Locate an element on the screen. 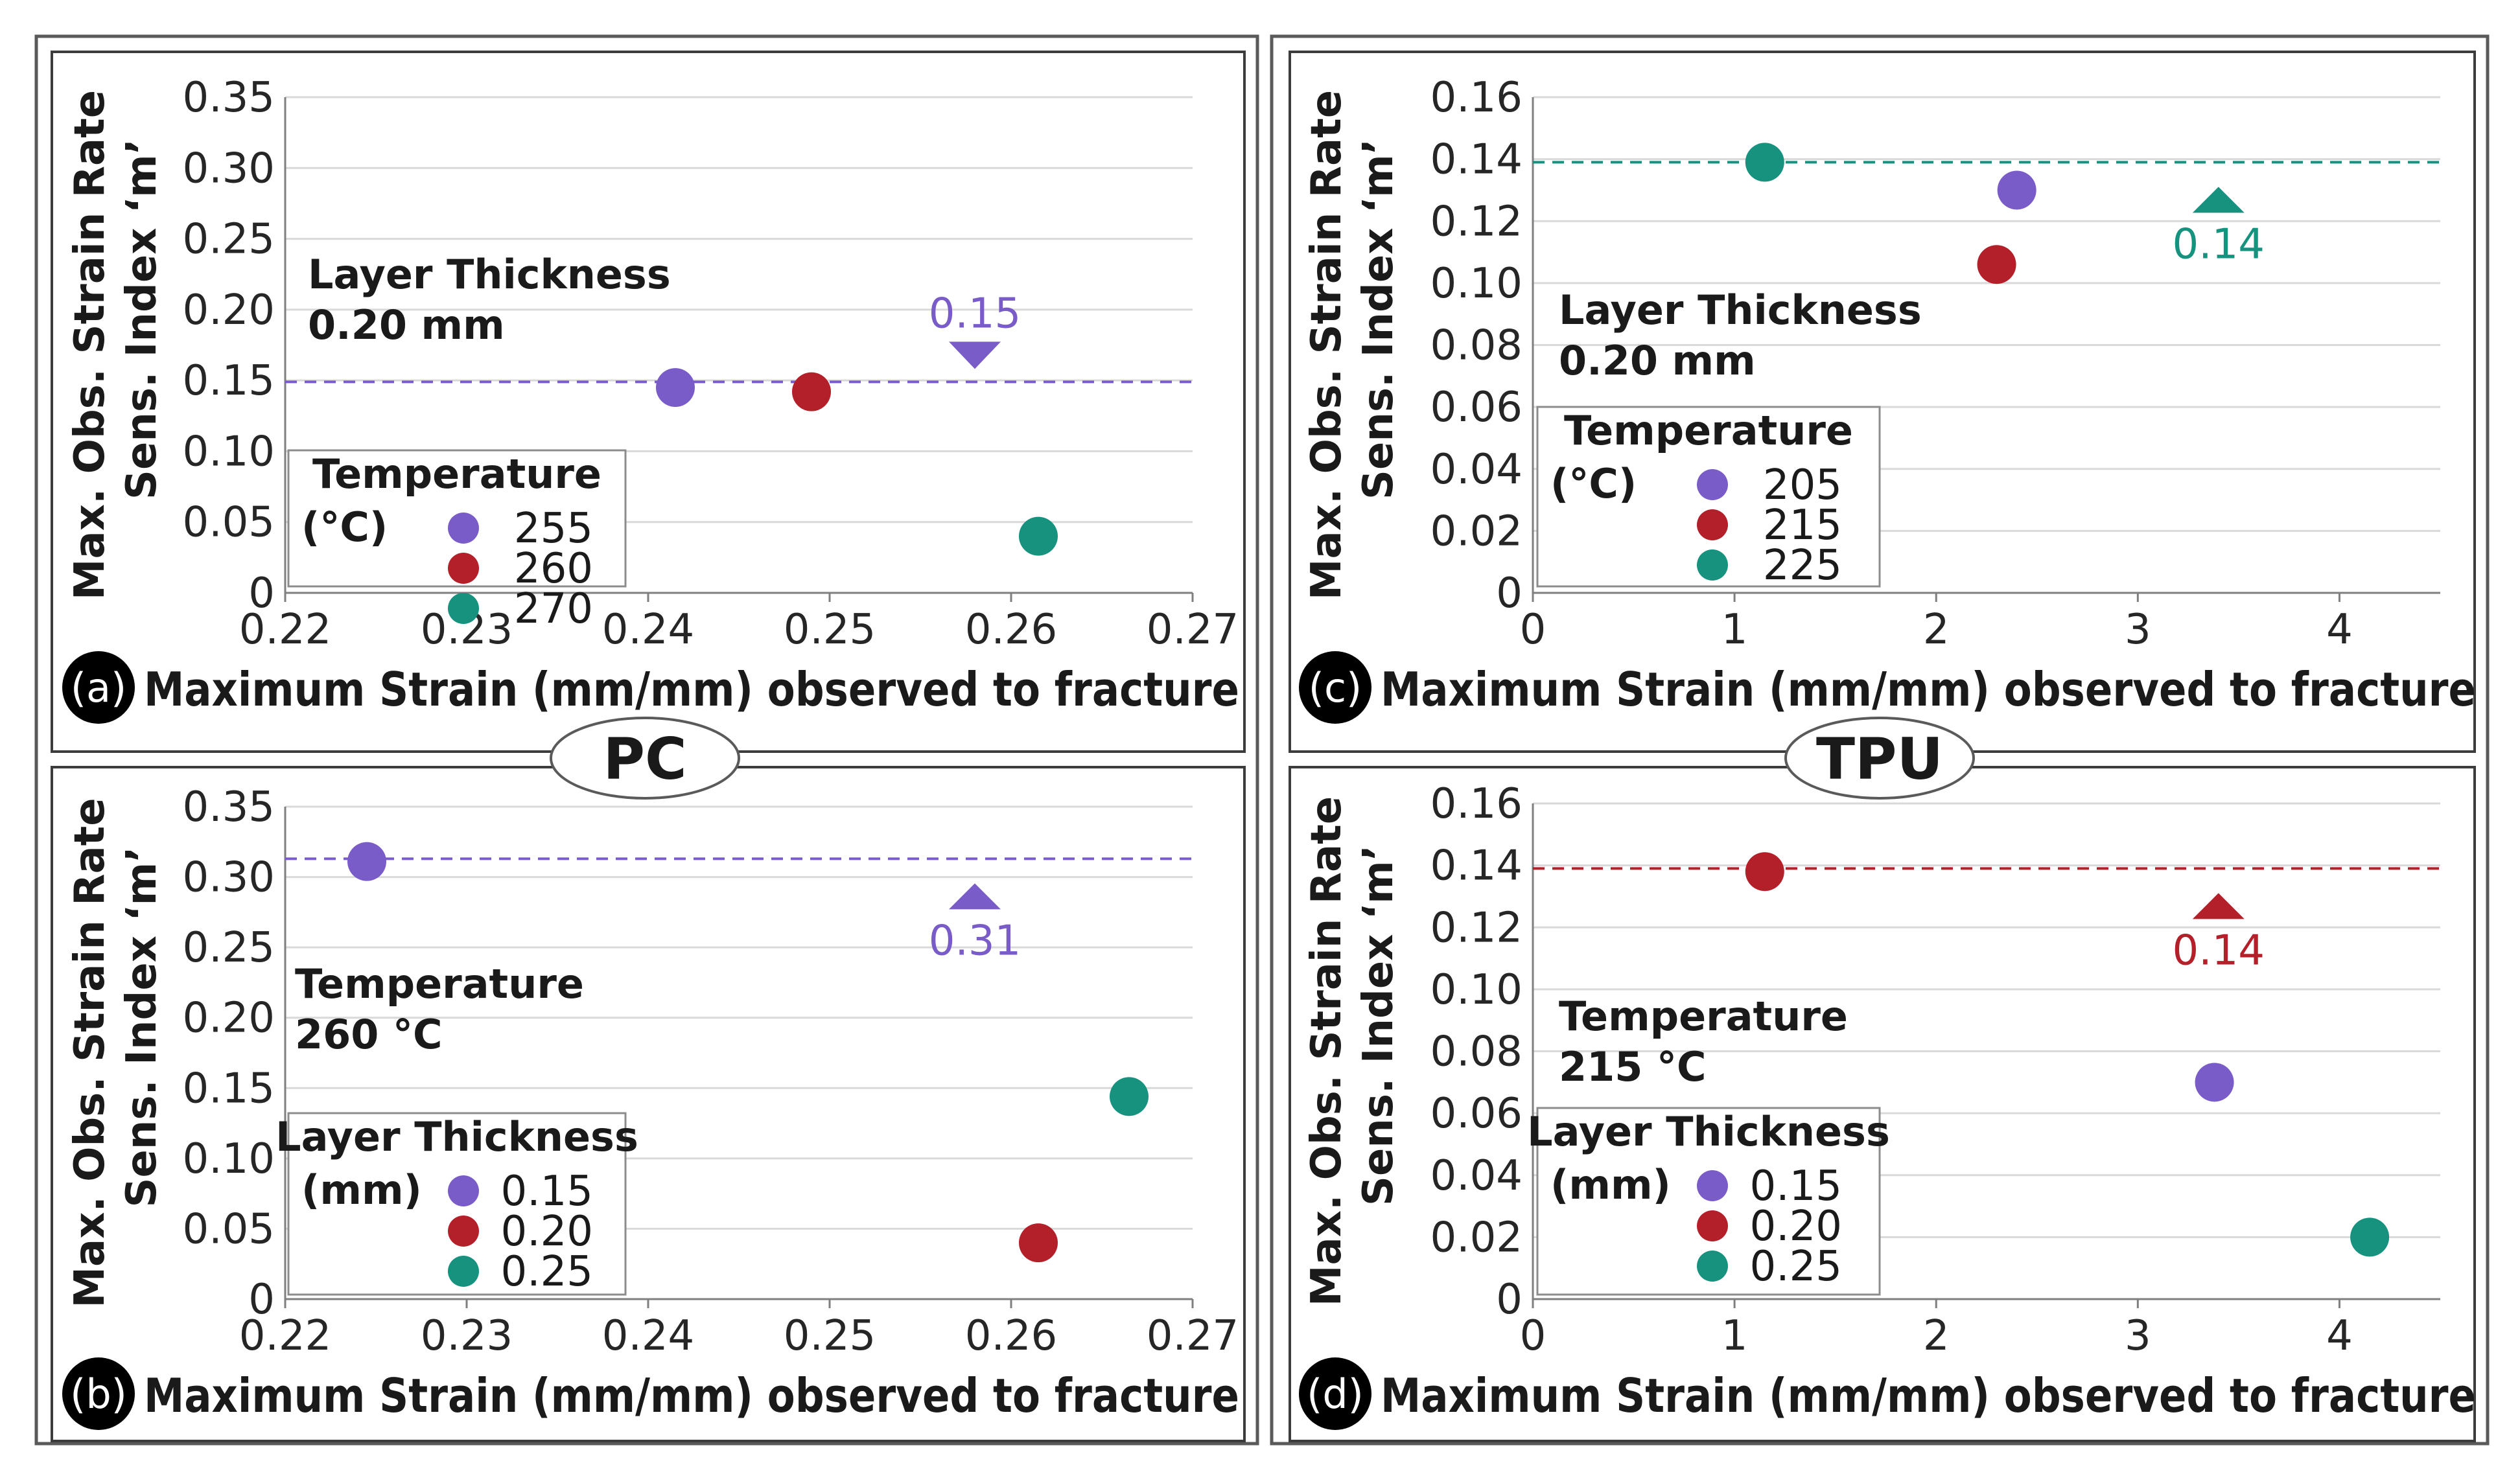  y-tick-label: 0.02 is located at coordinates (1476, 531).